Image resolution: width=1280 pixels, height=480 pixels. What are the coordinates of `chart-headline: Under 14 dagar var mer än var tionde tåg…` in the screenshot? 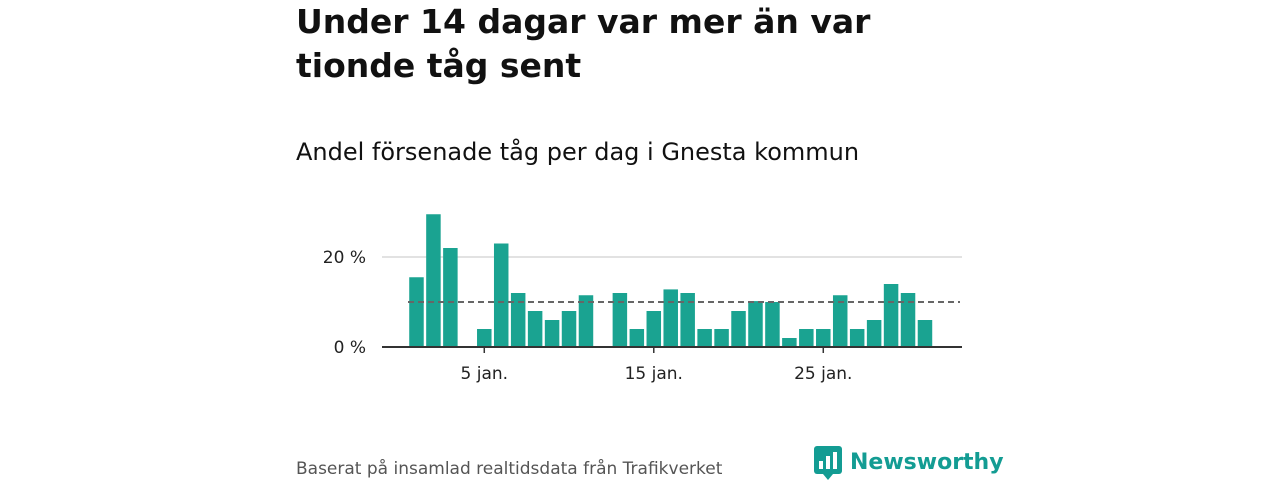 It's located at (583, 43).